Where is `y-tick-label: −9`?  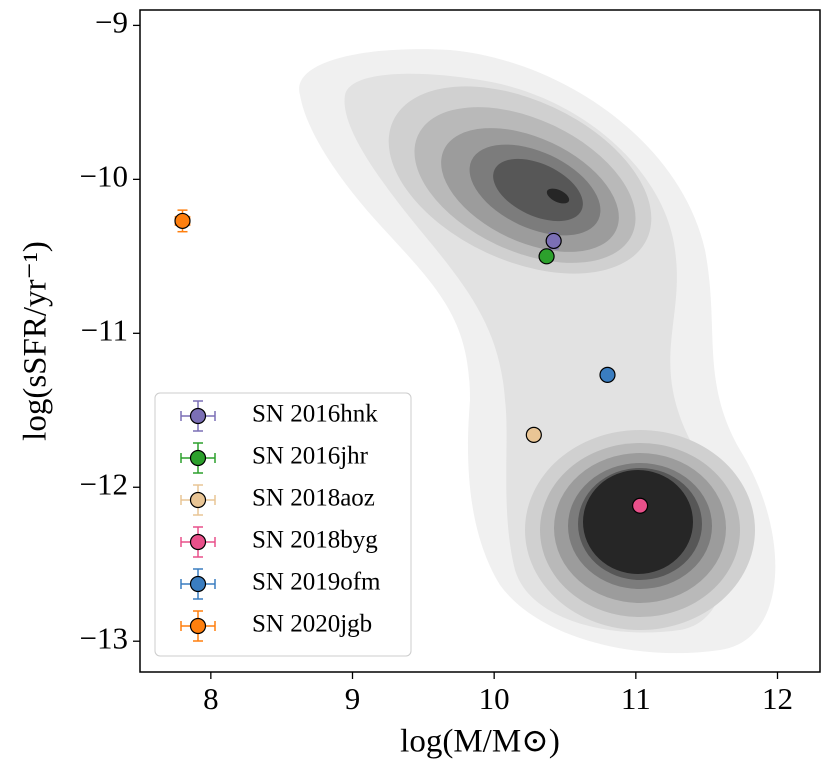
y-tick-label: −9 is located at coordinates (111, 22).